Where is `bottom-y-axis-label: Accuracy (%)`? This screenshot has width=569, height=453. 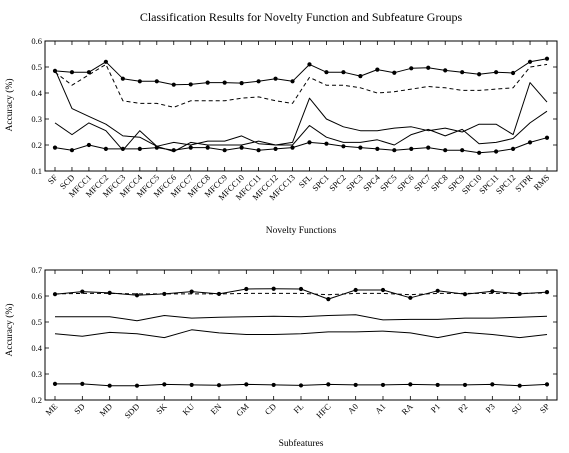
bottom-y-axis-label: Accuracy (%) is located at coordinates (9, 329).